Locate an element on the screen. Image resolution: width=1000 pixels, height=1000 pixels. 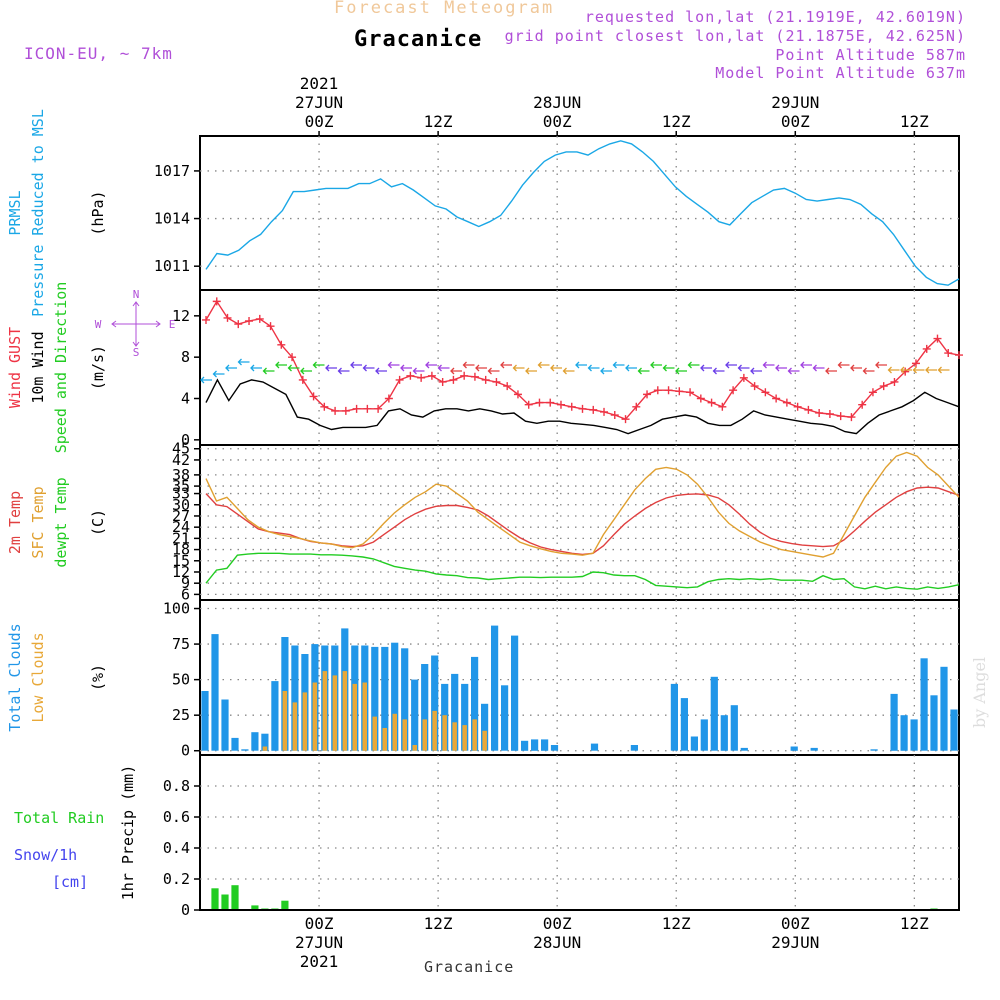
panel-legend-label: Speed and Direction is located at coordinates (61, 368).